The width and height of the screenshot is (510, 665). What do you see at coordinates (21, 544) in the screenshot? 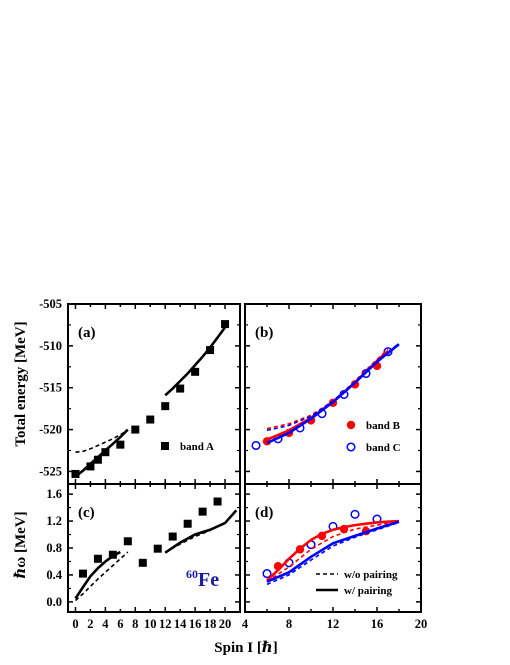
I see `y-axis-title-bottom: ℏω [MeV]` at bounding box center [21, 544].